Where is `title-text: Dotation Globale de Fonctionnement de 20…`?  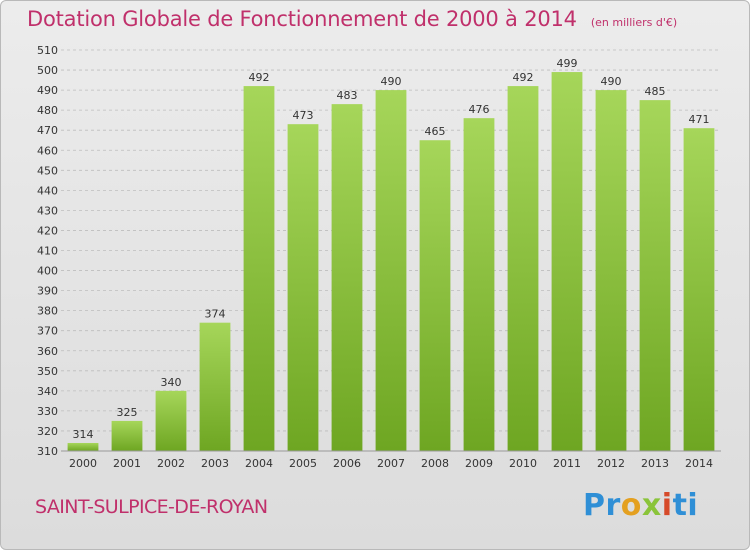
title-text: Dotation Globale de Fonctionnement de 20… is located at coordinates (302, 19).